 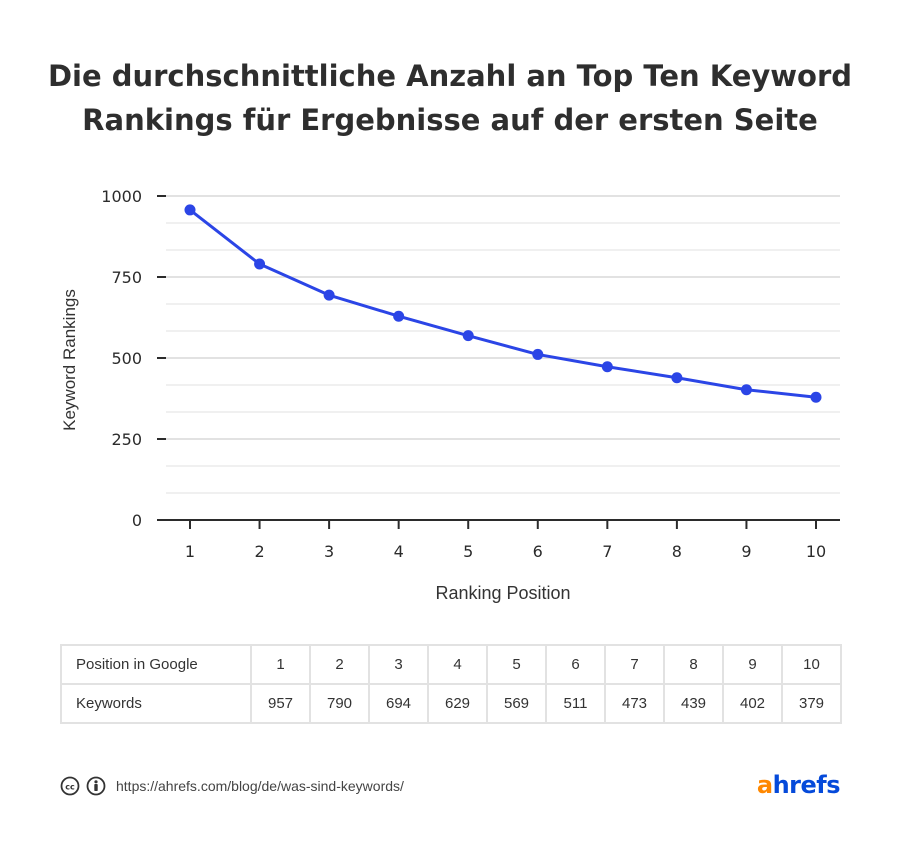 I want to click on table-cell: 5, so click(x=516, y=664).